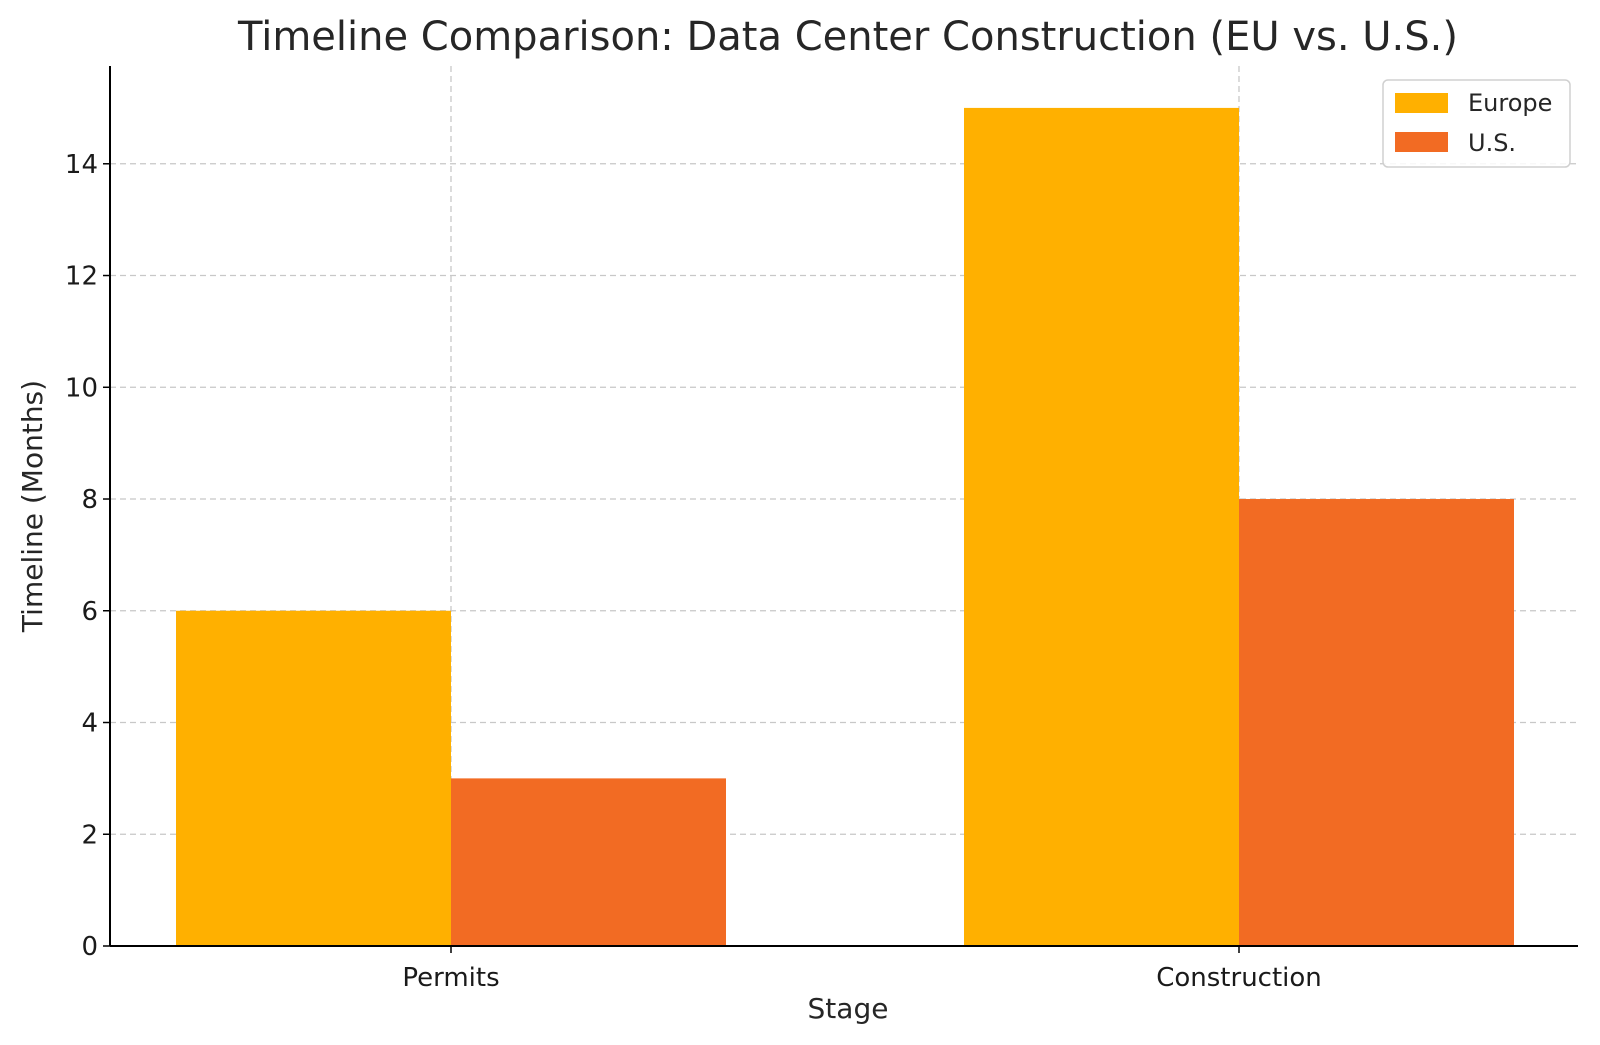 The width and height of the screenshot is (1600, 1045). I want to click on y-axis-label: Timeline (Months), so click(32, 506).